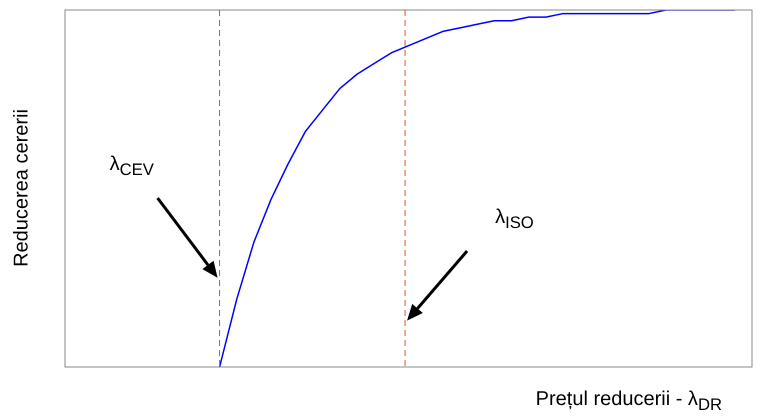 The image size is (762, 419). I want to click on annotation: λ$_{CEV}$, so click(132, 166).